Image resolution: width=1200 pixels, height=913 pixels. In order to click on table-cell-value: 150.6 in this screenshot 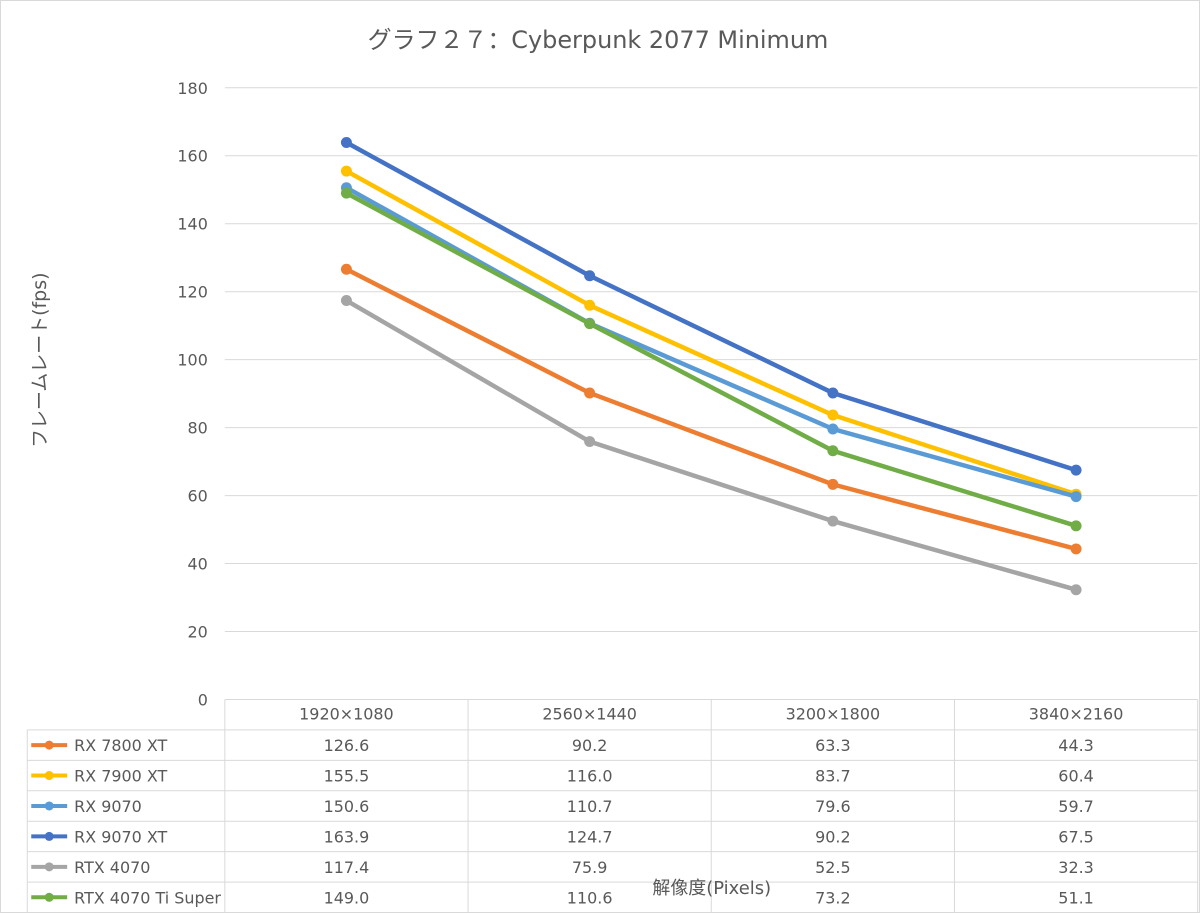, I will do `click(347, 806)`.